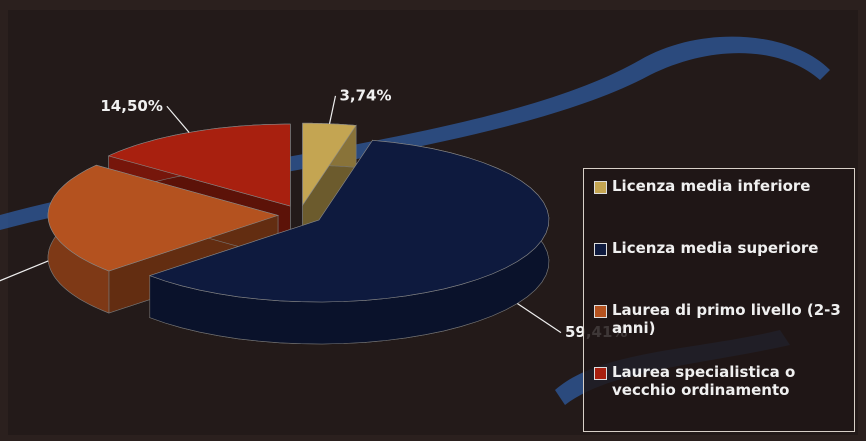  I want to click on data-label: 3,74%, so click(365, 95).